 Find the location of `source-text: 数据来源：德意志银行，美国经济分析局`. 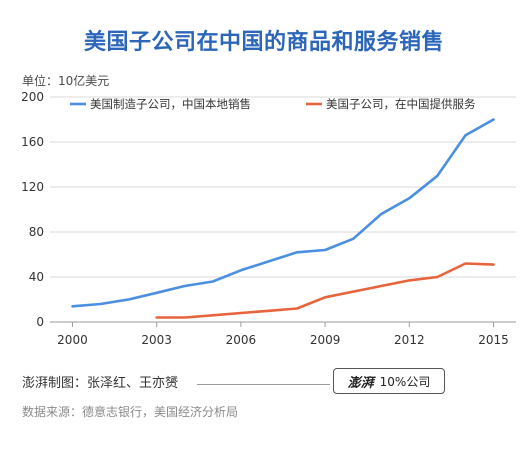

source-text: 数据来源：德意志银行，美国经济分析局 is located at coordinates (130, 412).